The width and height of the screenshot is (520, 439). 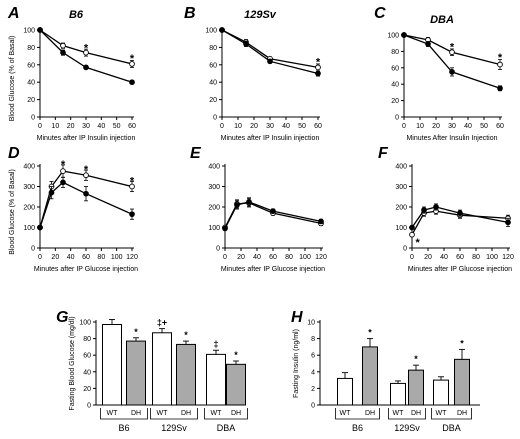 What do you see at coordinates (417, 243) in the screenshot?
I see `significance-mark-F: *` at bounding box center [417, 243].